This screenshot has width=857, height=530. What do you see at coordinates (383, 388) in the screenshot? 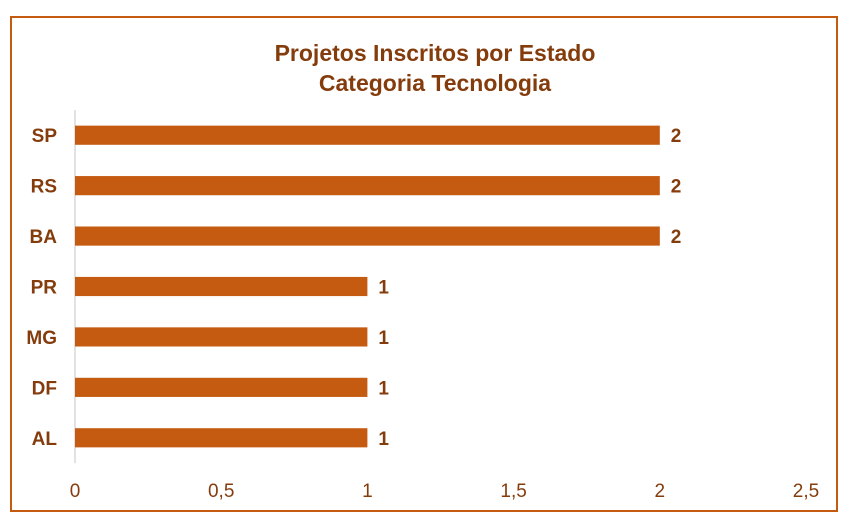
I see `data-label-df: 1` at bounding box center [383, 388].